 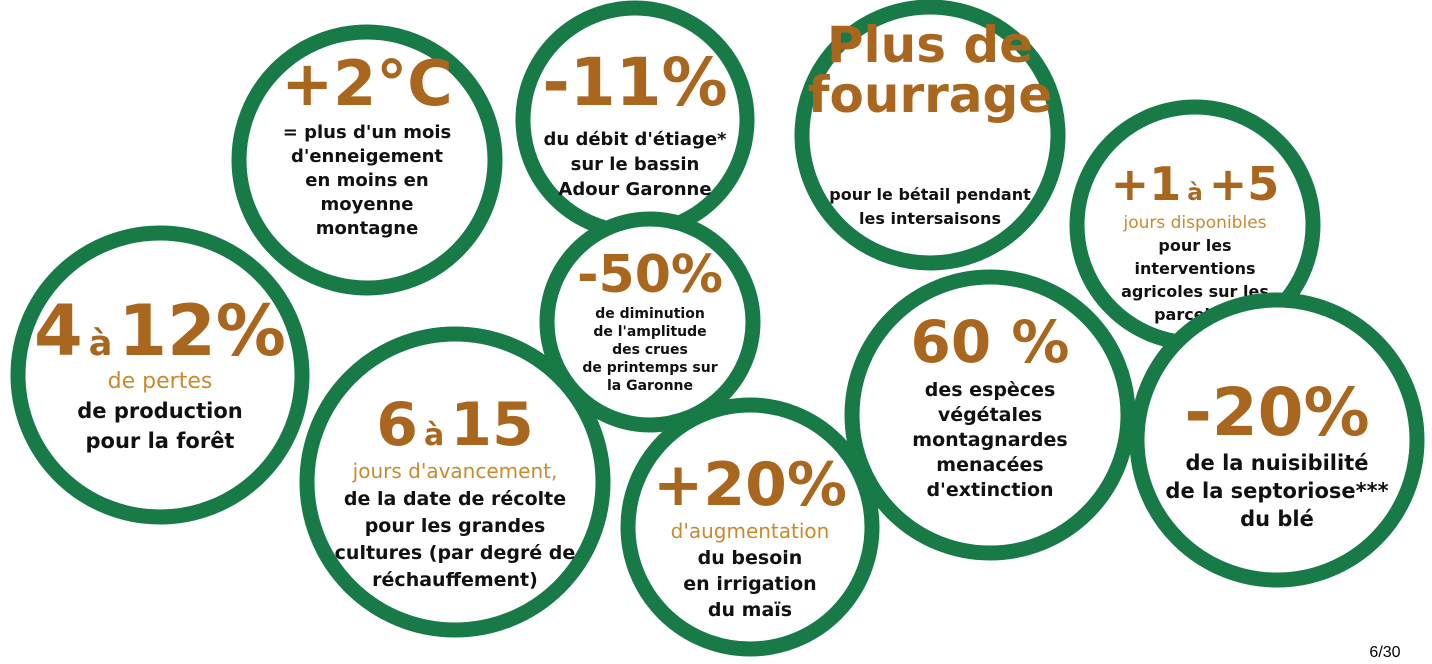 I want to click on headline: +1 à +5, so click(x=1195, y=184).